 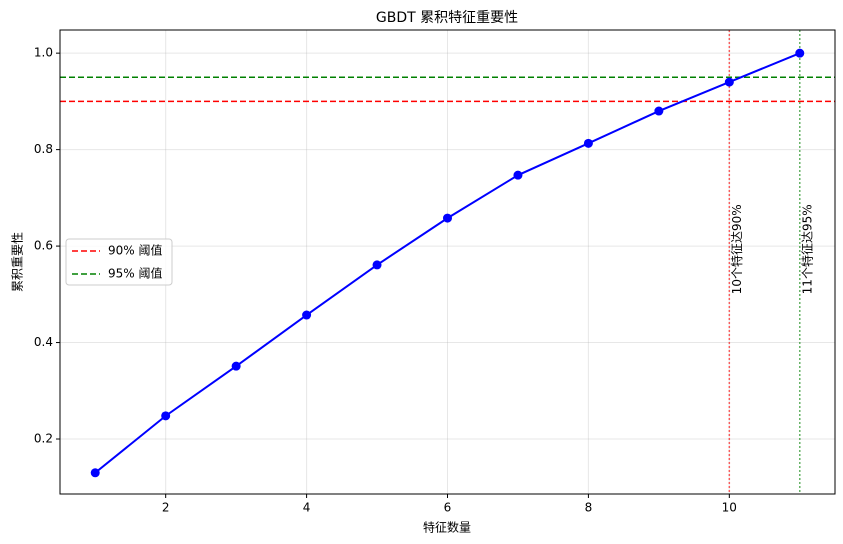 What do you see at coordinates (806, 249) in the screenshot?
I see `annotation: 11个特征达95%` at bounding box center [806, 249].